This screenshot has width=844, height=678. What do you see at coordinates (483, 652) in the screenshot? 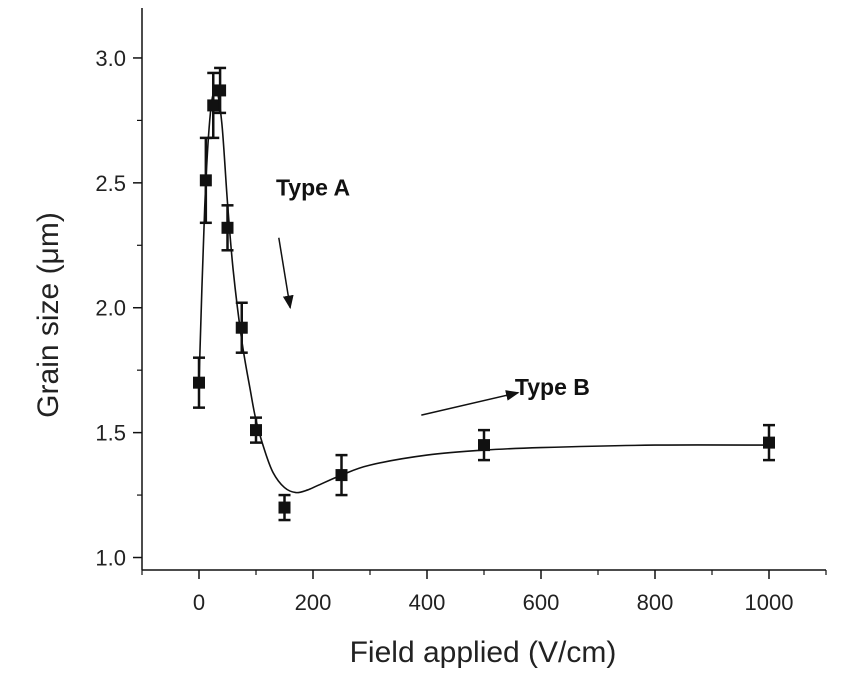
I see `x-axis-title: Field applied (V/cm)` at bounding box center [483, 652].